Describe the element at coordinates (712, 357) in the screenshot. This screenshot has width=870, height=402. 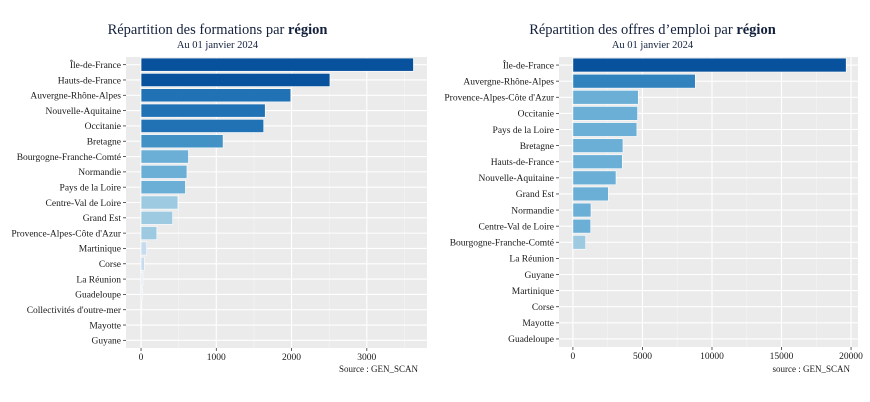
I see `x-tick-label: 10000` at that location.